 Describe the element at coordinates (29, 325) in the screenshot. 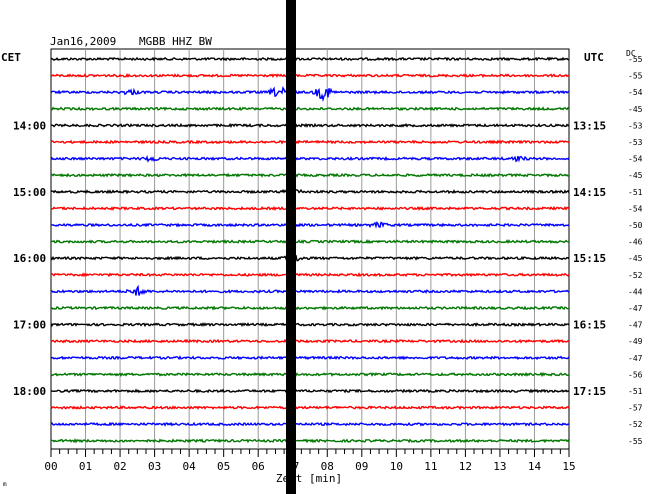

I see `left-hour-label: 17:00` at that location.